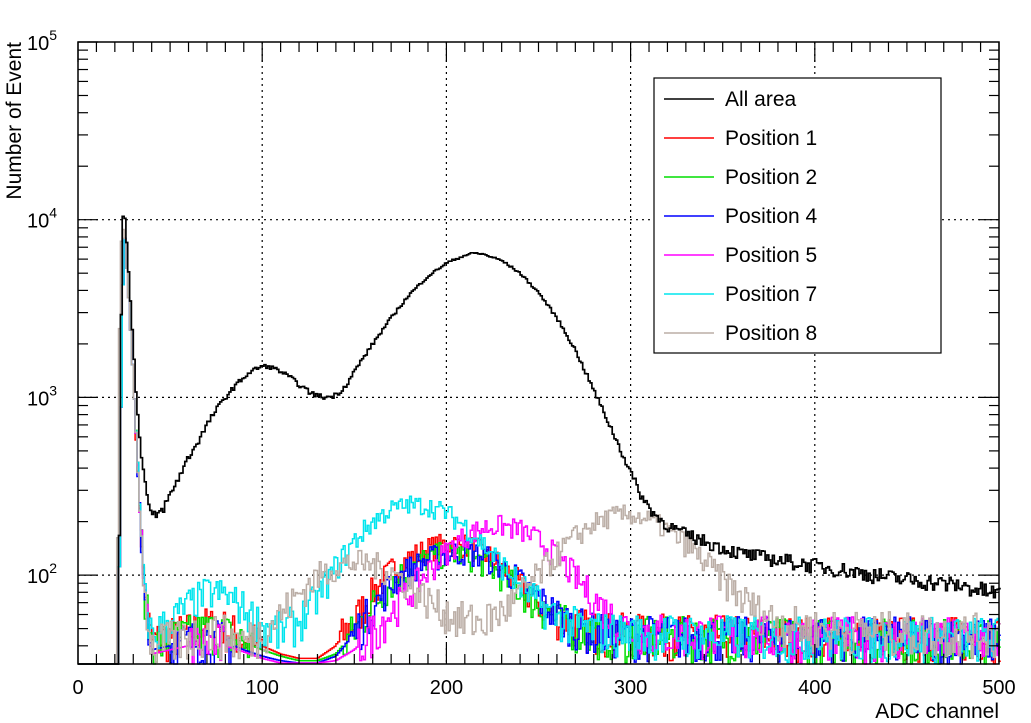 Image resolution: width=1031 pixels, height=723 pixels. What do you see at coordinates (814, 688) in the screenshot?
I see `x-tick-label: 400` at bounding box center [814, 688].